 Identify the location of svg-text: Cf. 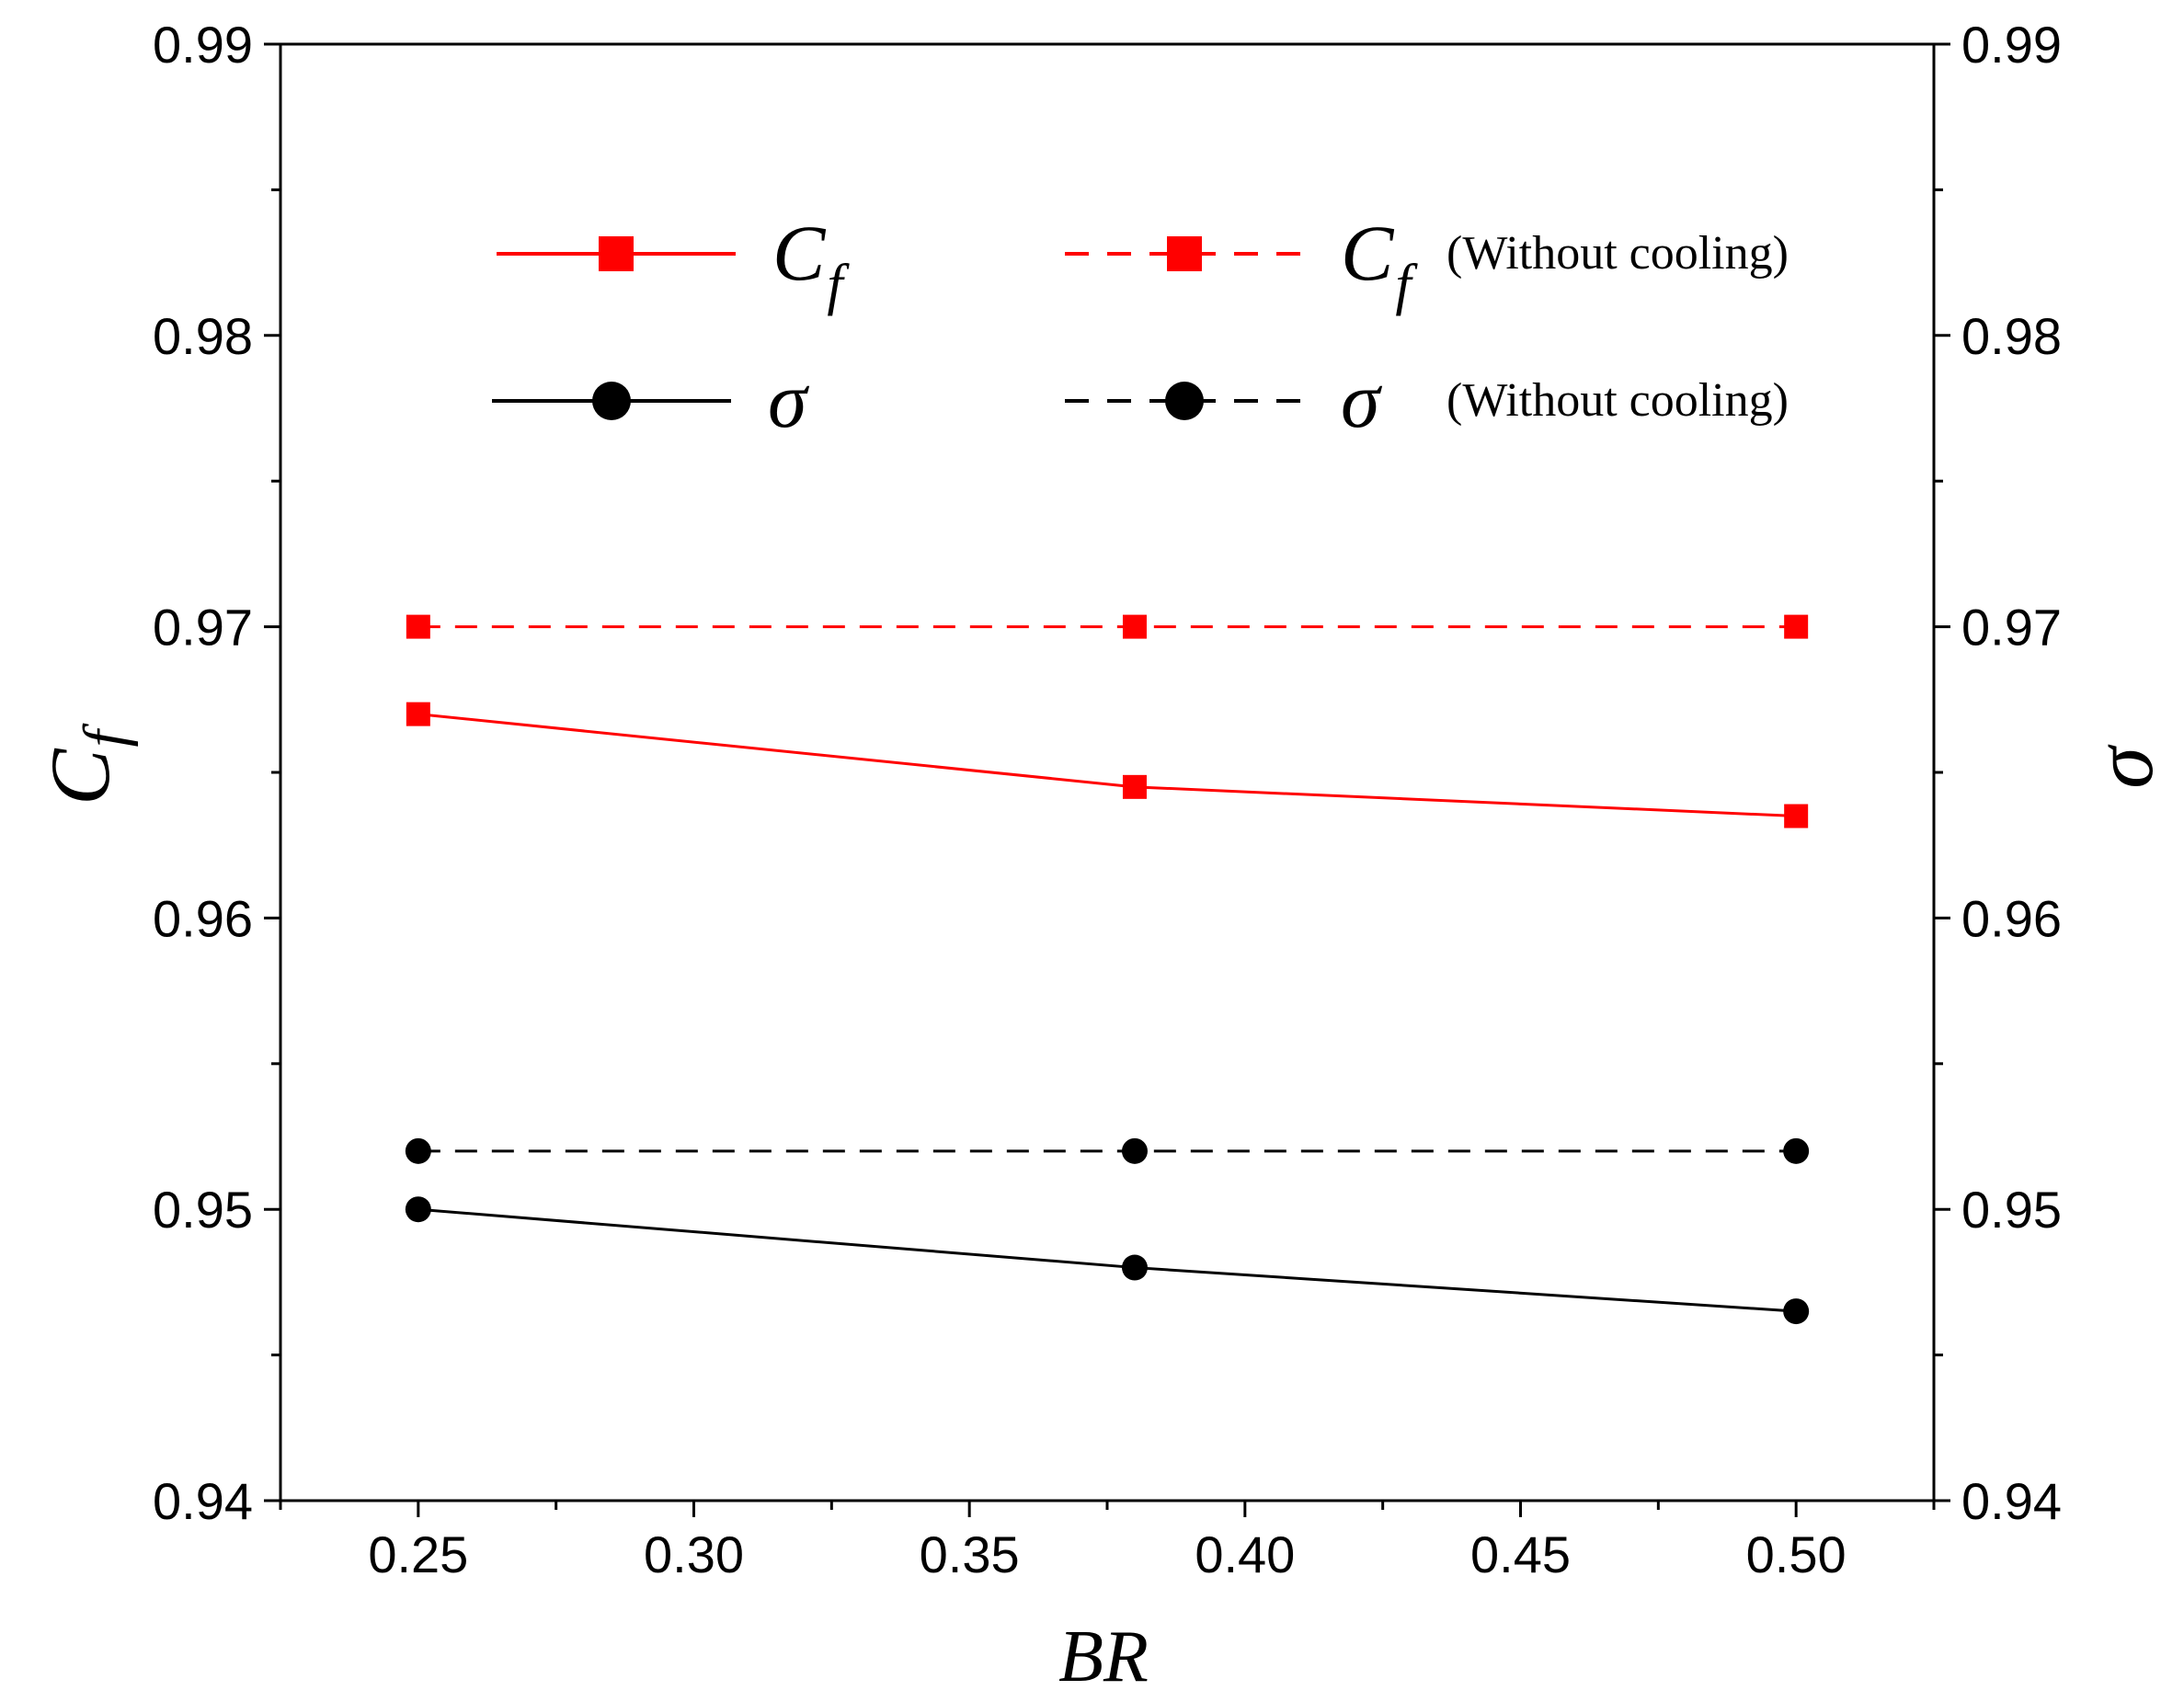
(86, 764).